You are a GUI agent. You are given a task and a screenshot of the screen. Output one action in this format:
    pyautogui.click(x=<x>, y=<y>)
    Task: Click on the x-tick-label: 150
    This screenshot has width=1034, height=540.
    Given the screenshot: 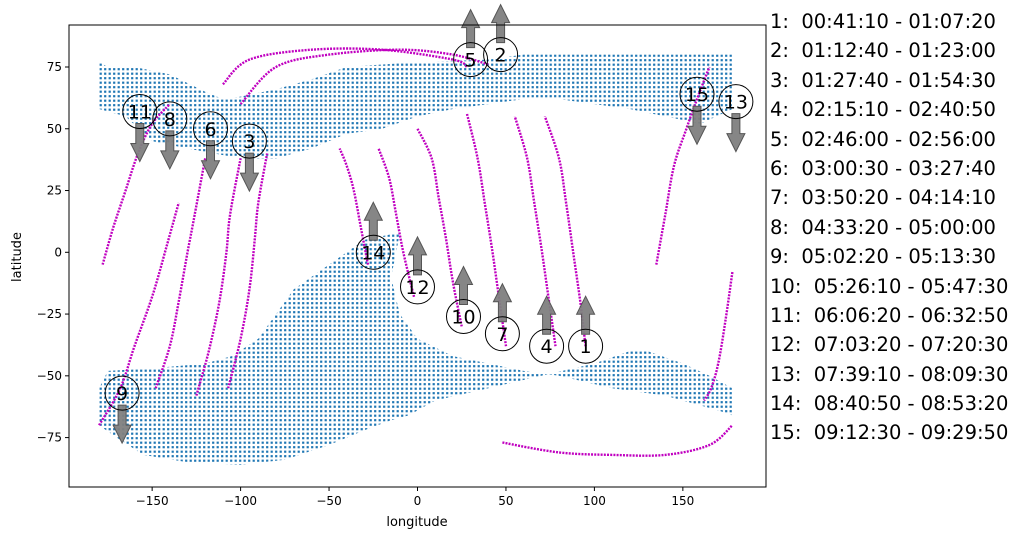 What is the action you would take?
    pyautogui.click(x=682, y=501)
    